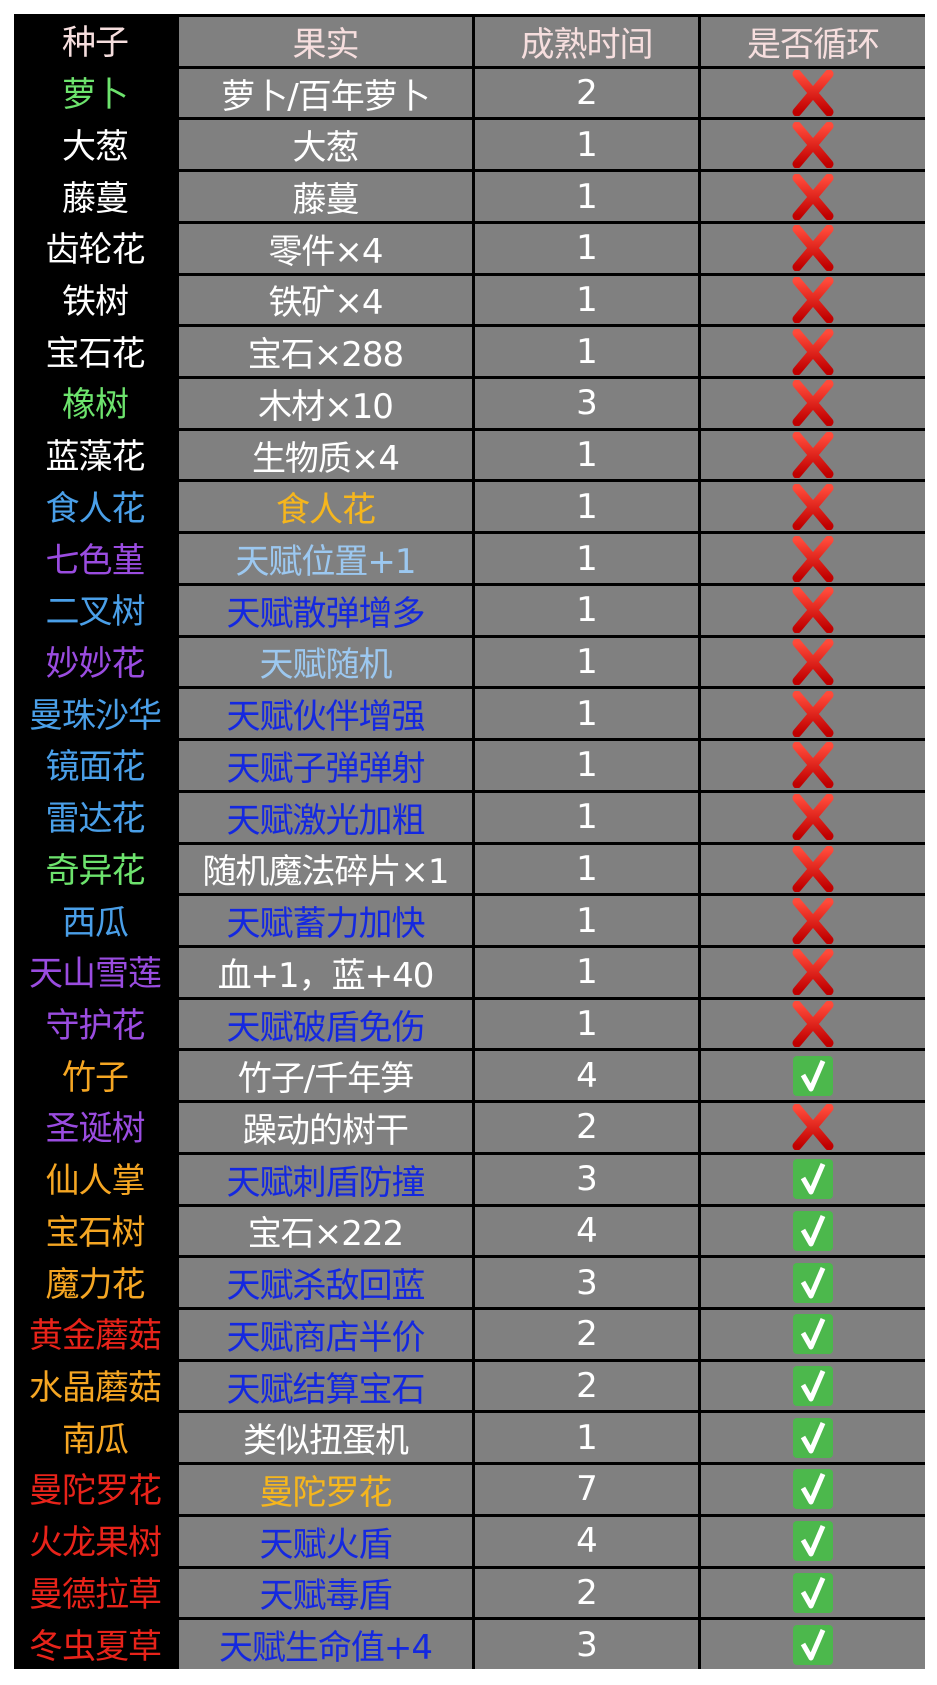 The width and height of the screenshot is (937, 1685). I want to click on seed-name: 食人花, so click(95, 505).